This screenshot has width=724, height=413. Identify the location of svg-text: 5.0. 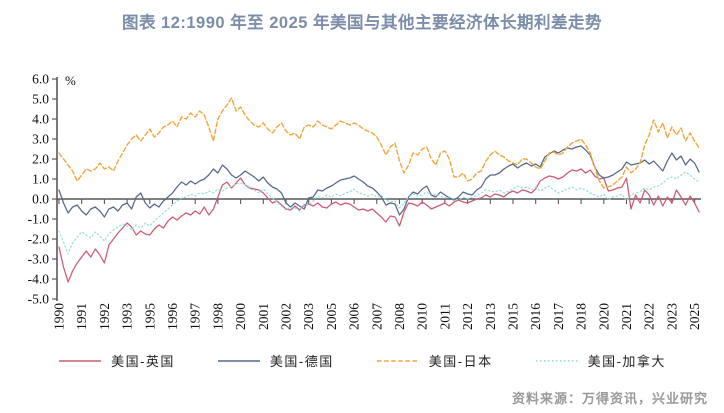
(40, 99).